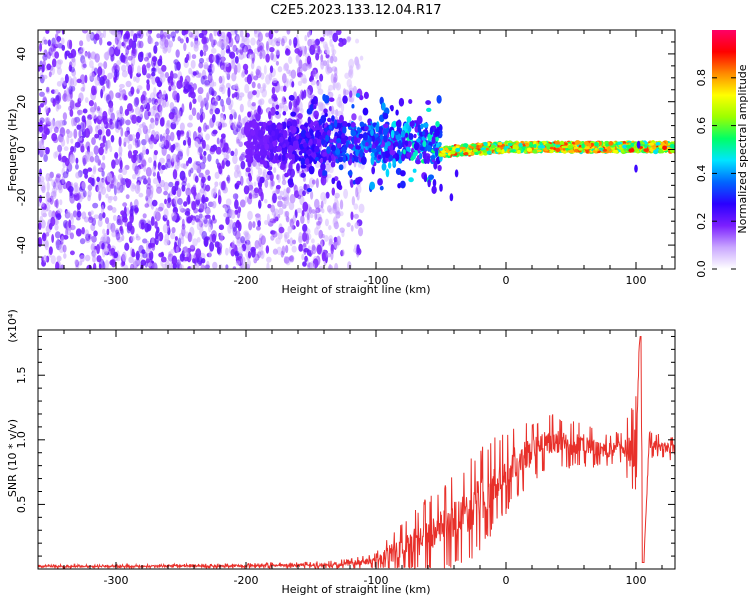  I want to click on dip-cell, so click(451, 197).